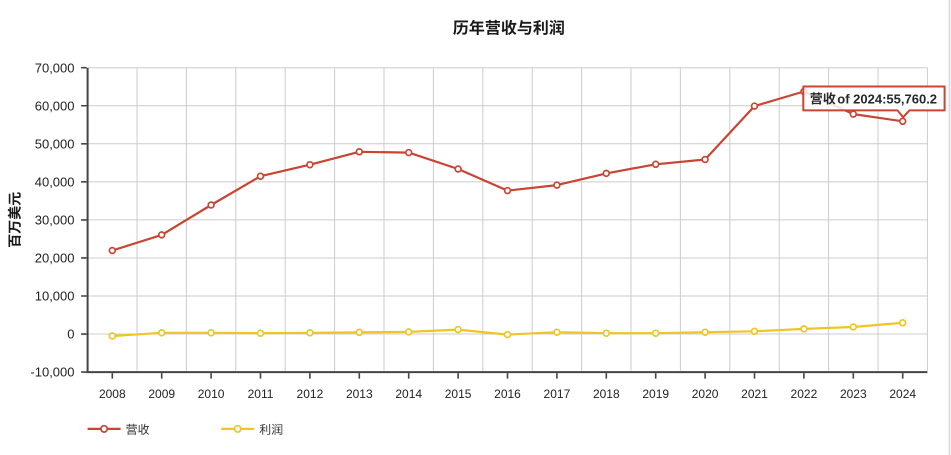 The width and height of the screenshot is (951, 455). What do you see at coordinates (55, 296) in the screenshot?
I see `svg-text: 10,000` at bounding box center [55, 296].